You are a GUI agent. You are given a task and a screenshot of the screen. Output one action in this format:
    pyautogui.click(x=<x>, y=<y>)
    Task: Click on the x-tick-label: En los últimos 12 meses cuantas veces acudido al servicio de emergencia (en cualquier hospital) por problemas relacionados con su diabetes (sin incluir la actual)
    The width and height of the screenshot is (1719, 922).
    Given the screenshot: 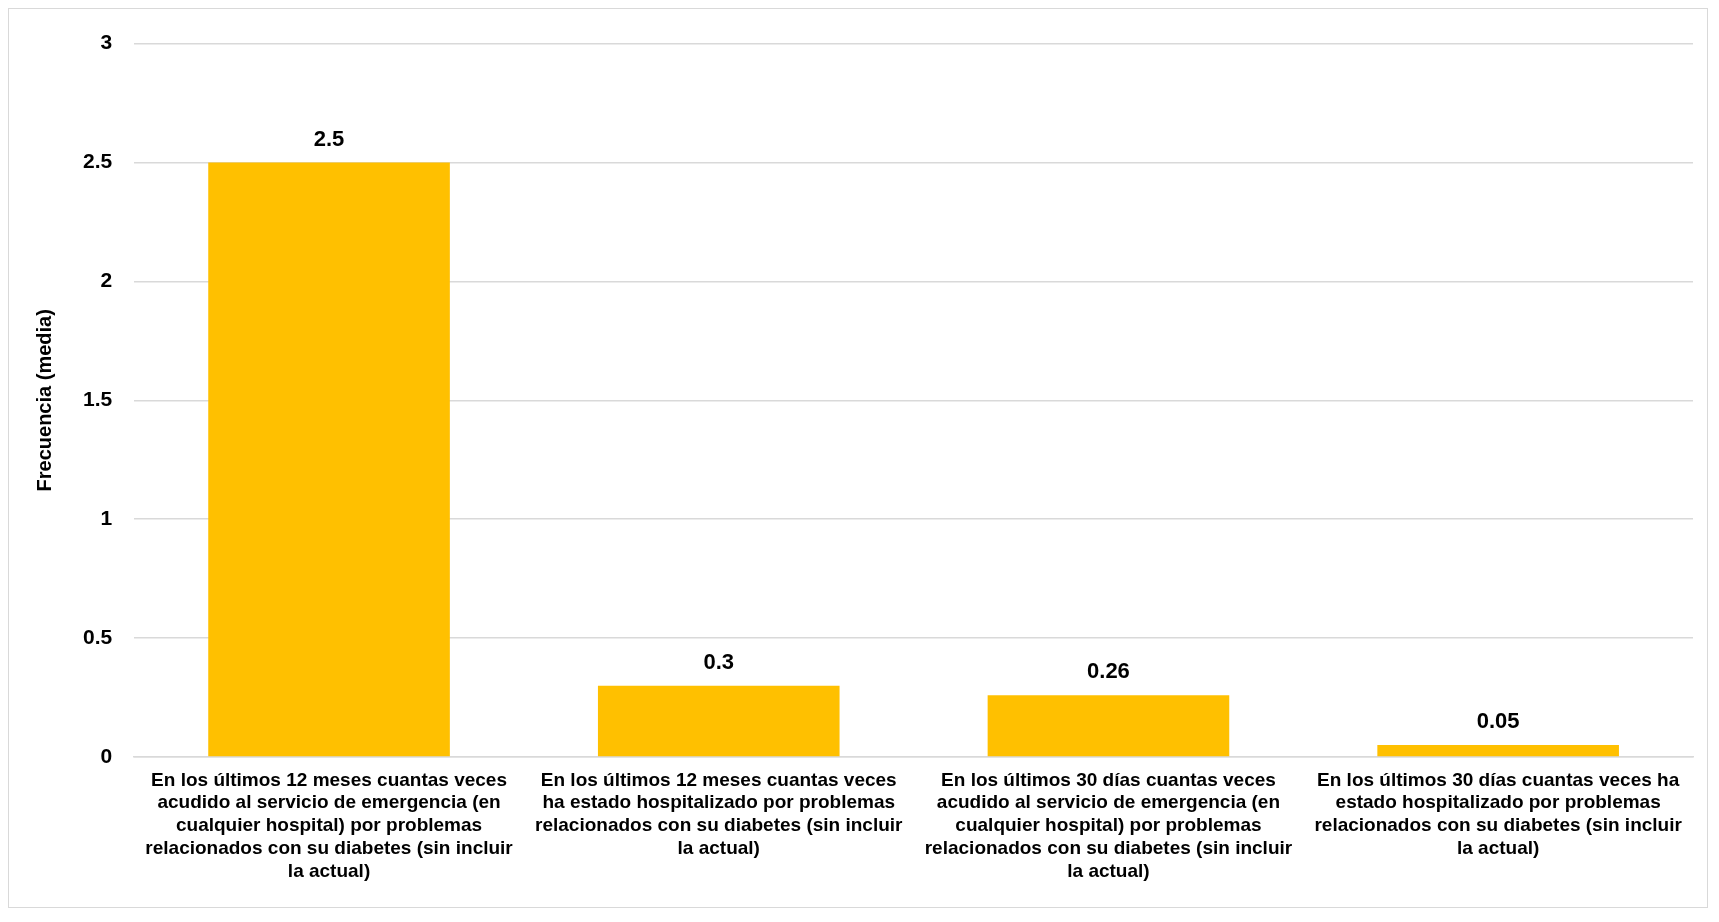 What is the action you would take?
    pyautogui.click(x=329, y=824)
    